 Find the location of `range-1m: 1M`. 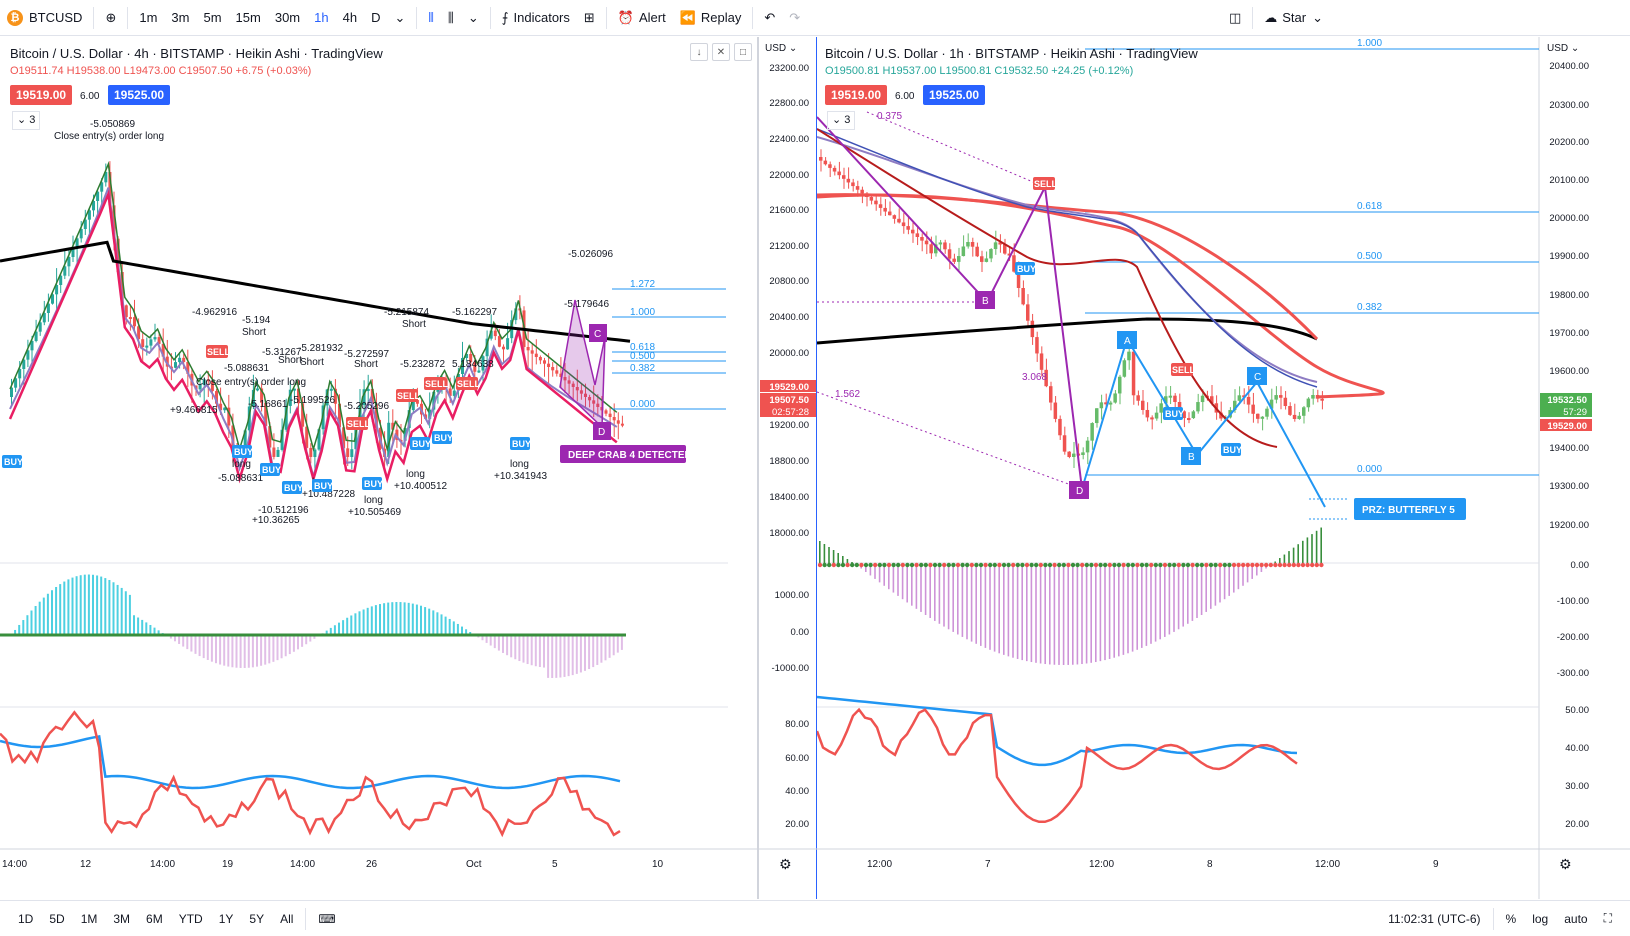

range-1m: 1M is located at coordinates (89, 918).